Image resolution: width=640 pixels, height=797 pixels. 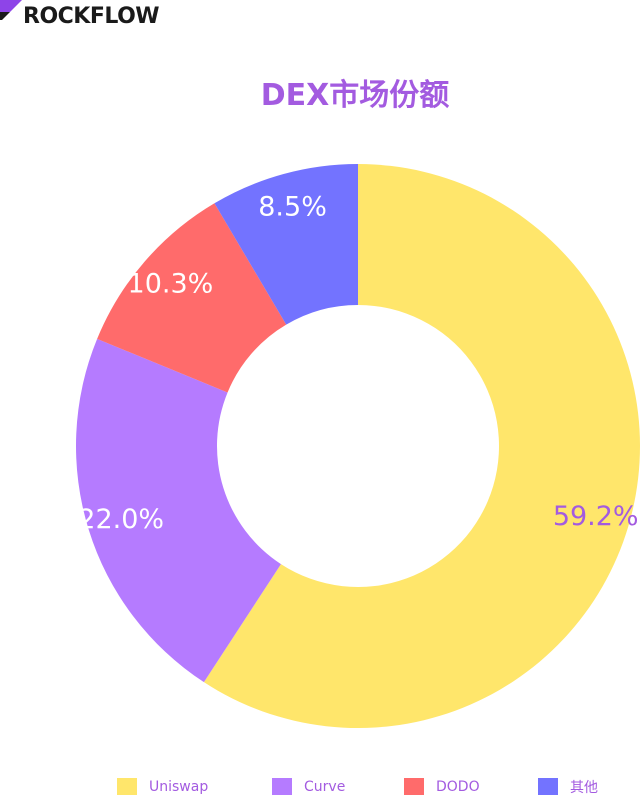 What do you see at coordinates (178, 510) in the screenshot?
I see `donut-slice-curve` at bounding box center [178, 510].